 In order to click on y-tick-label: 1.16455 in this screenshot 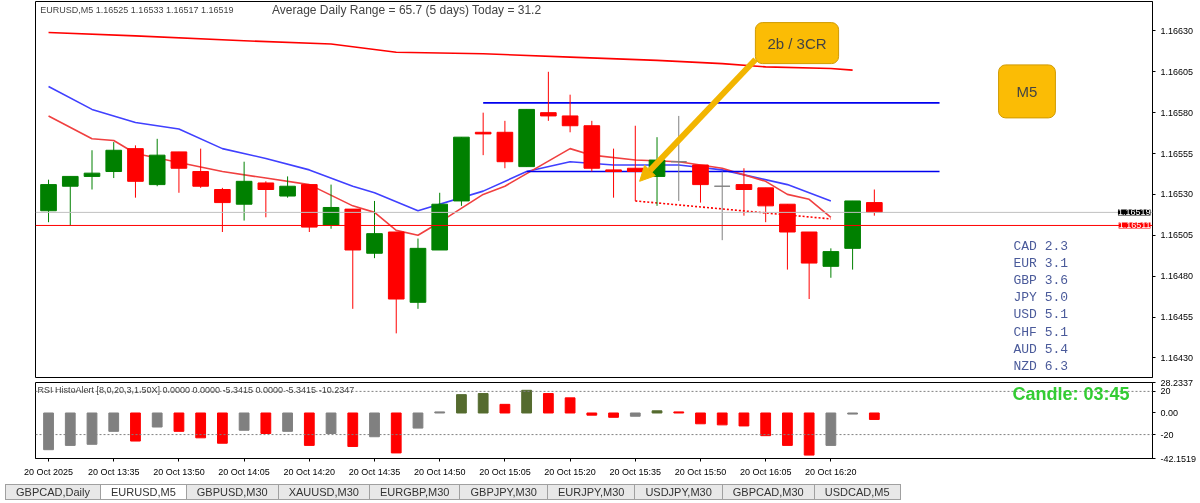, I will do `click(1177, 317)`.